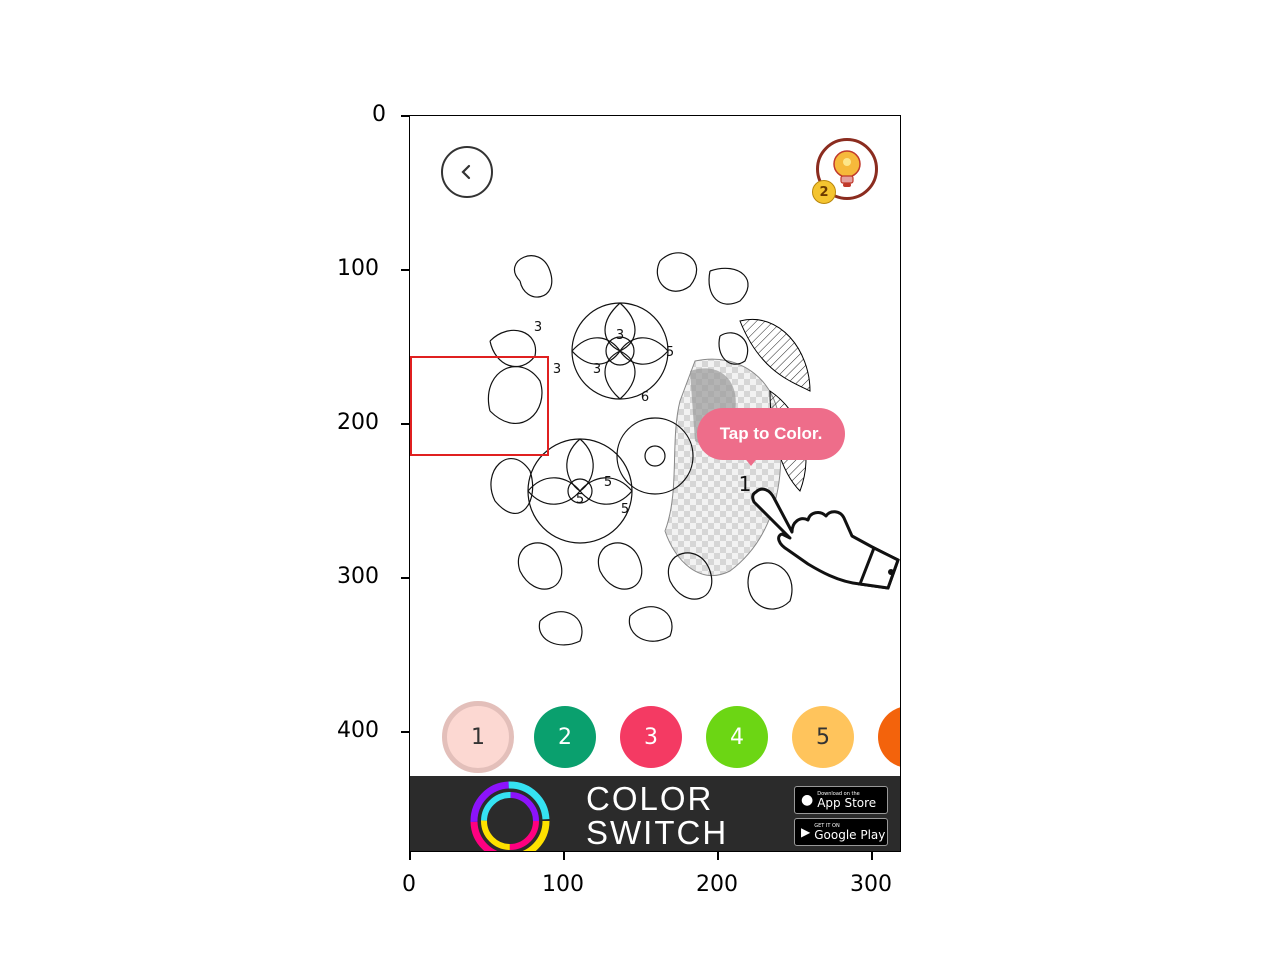 This screenshot has height=960, width=1280. What do you see at coordinates (847, 802) in the screenshot?
I see `app-store-text: App Store` at bounding box center [847, 802].